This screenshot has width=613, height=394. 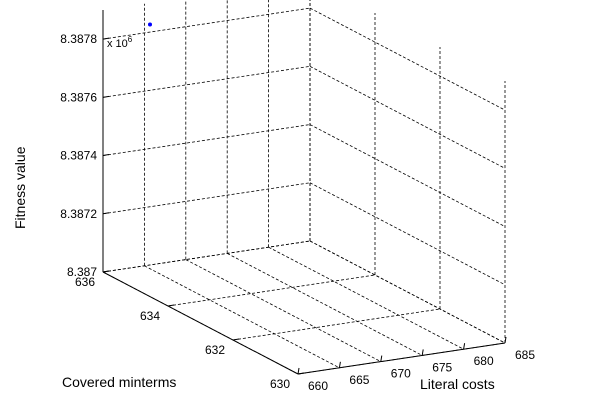 I want to click on z-tick-label: 8.3876, so click(x=78, y=97).